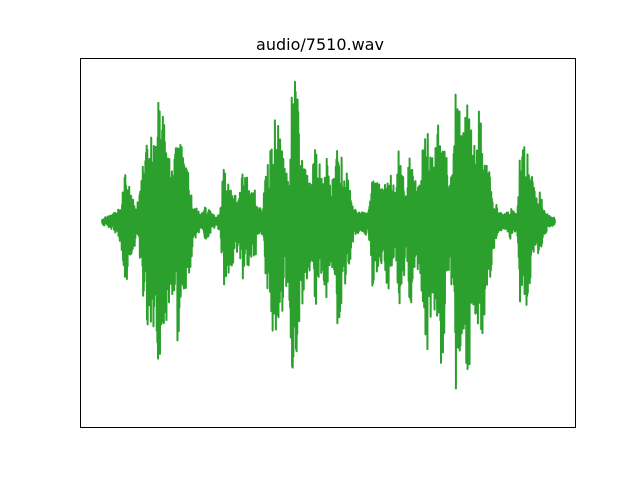 This screenshot has width=640, height=480. What do you see at coordinates (320, 44) in the screenshot?
I see `chart-title: audio/7510.wav` at bounding box center [320, 44].